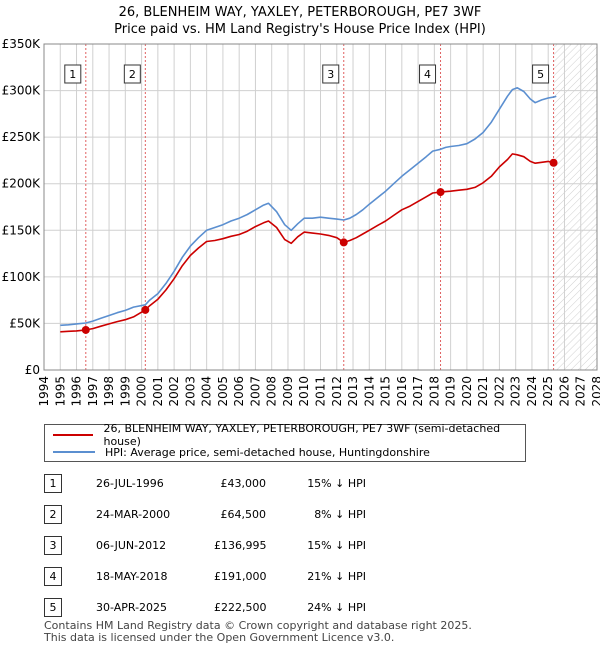  What do you see at coordinates (132, 607) in the screenshot?
I see `sale-date: 30-APR-2025` at bounding box center [132, 607].